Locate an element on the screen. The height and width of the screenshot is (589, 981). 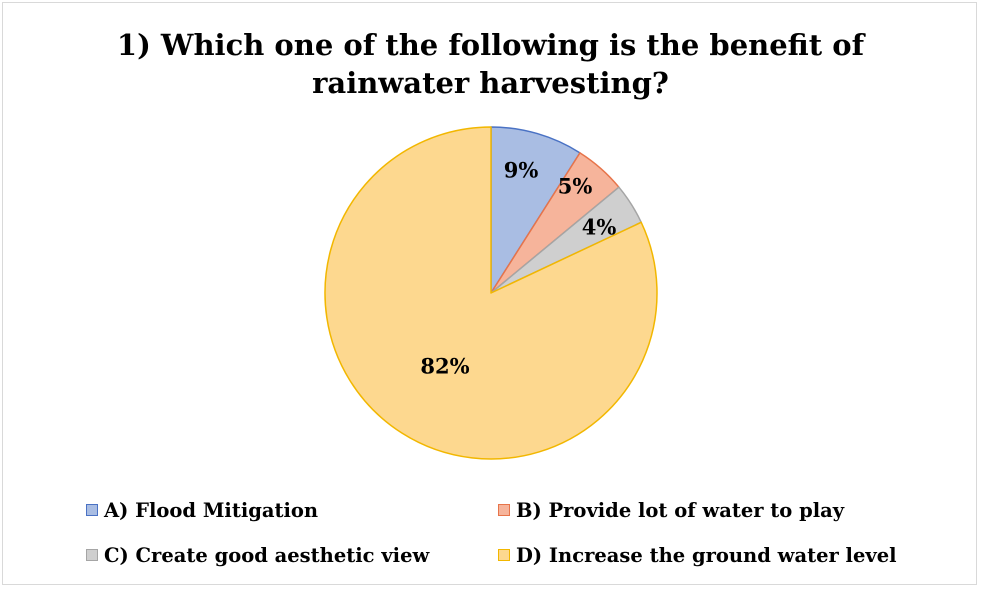
data-label-b: 5% is located at coordinates (575, 186).